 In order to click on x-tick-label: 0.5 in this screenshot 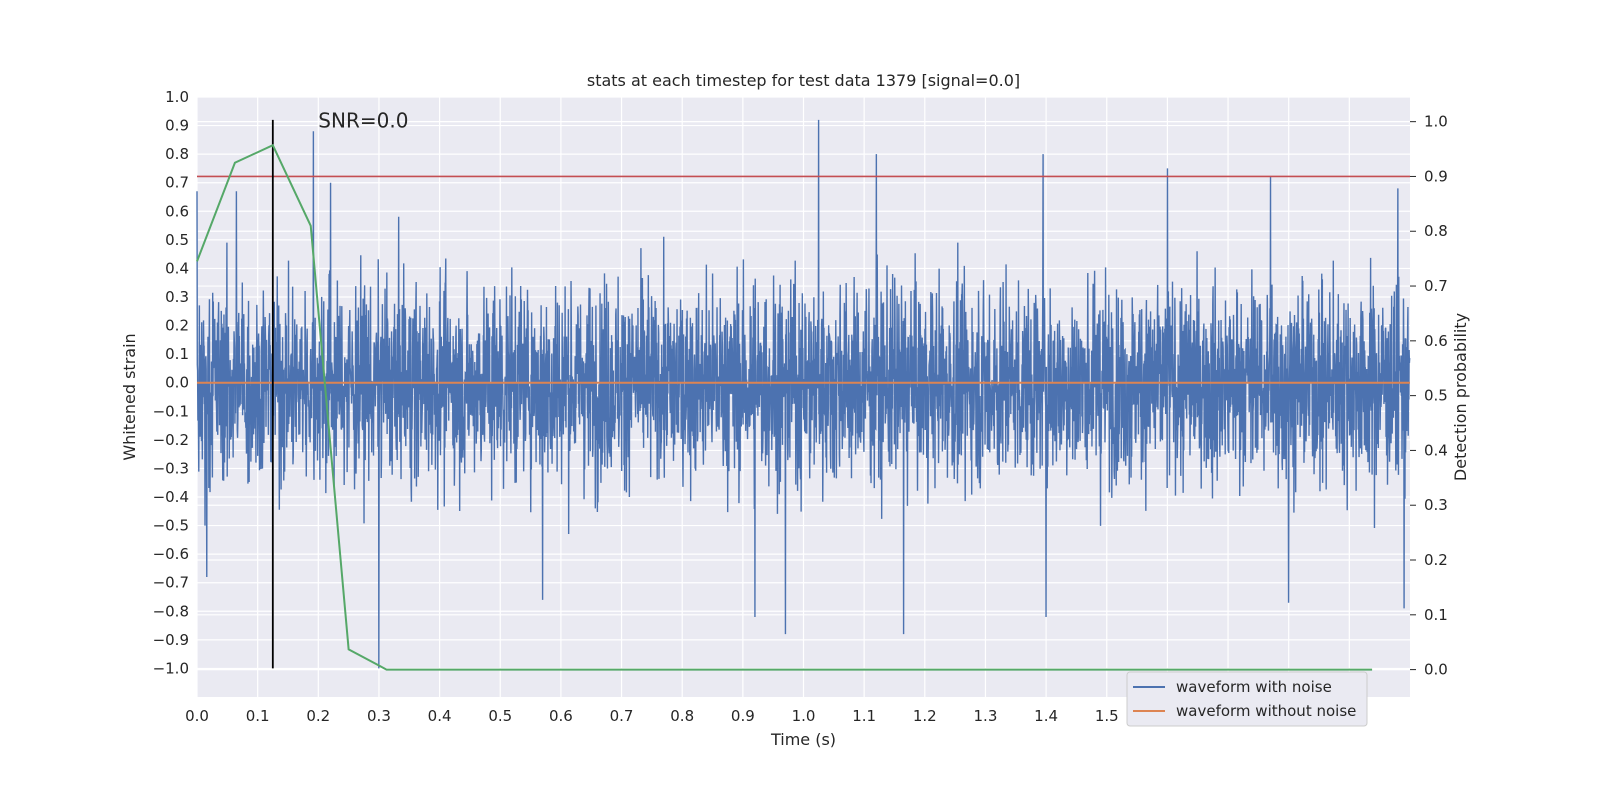, I will do `click(500, 716)`.